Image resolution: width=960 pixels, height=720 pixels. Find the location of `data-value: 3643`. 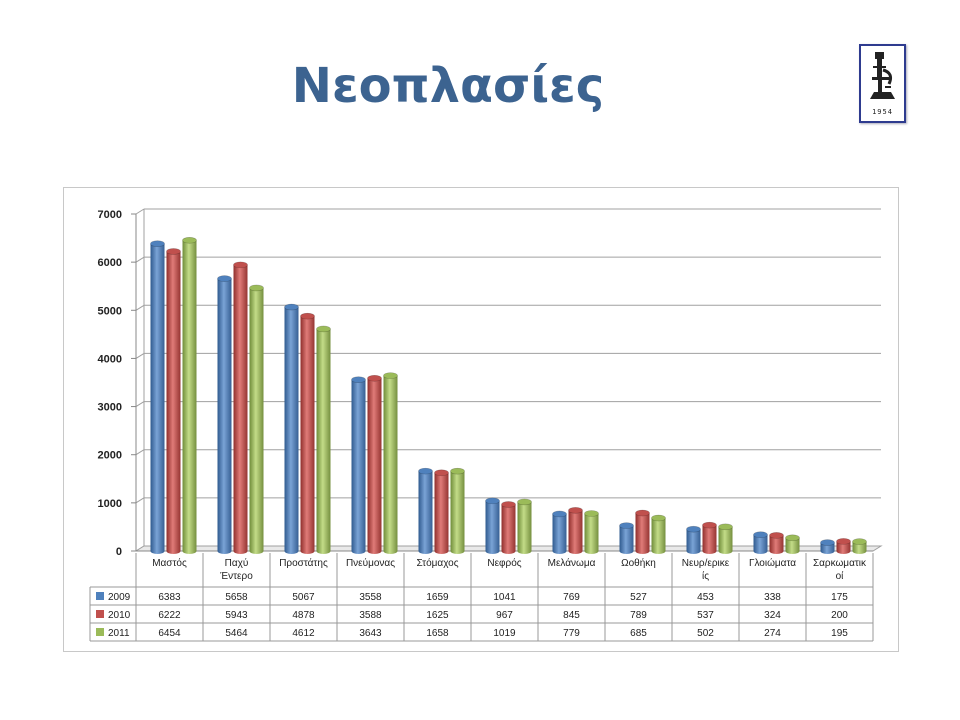

data-value: 3643 is located at coordinates (370, 633).